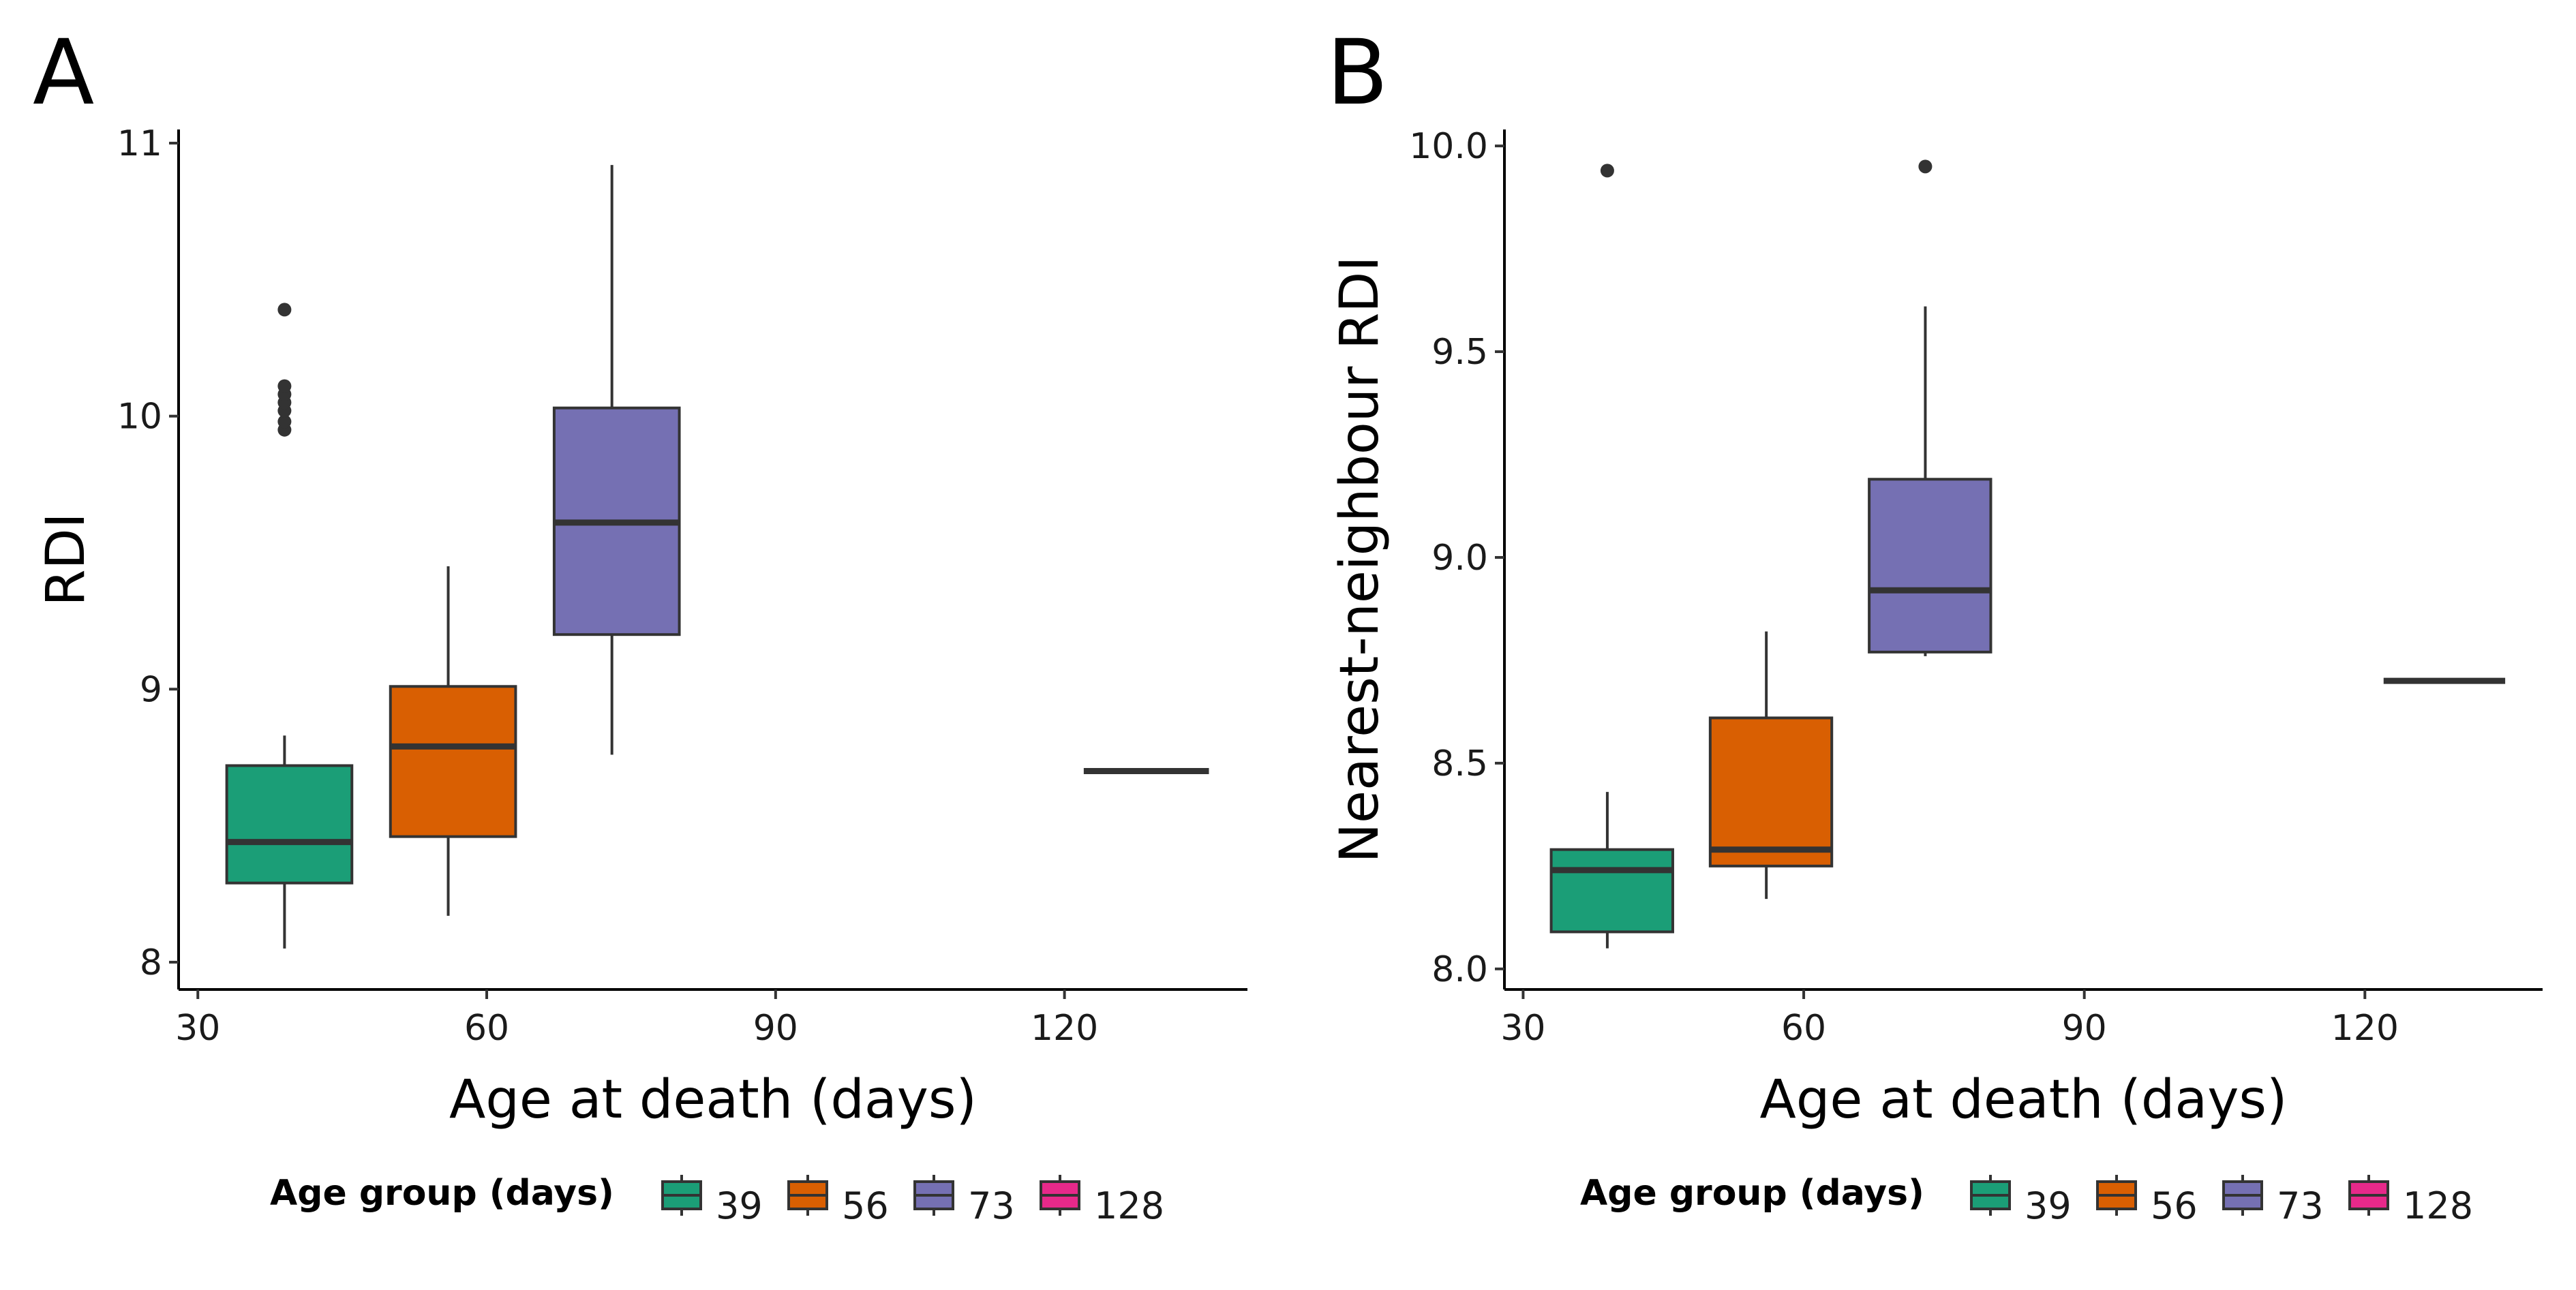  Describe the element at coordinates (66, 559) in the screenshot. I see `y-axis-title: RDI` at that location.